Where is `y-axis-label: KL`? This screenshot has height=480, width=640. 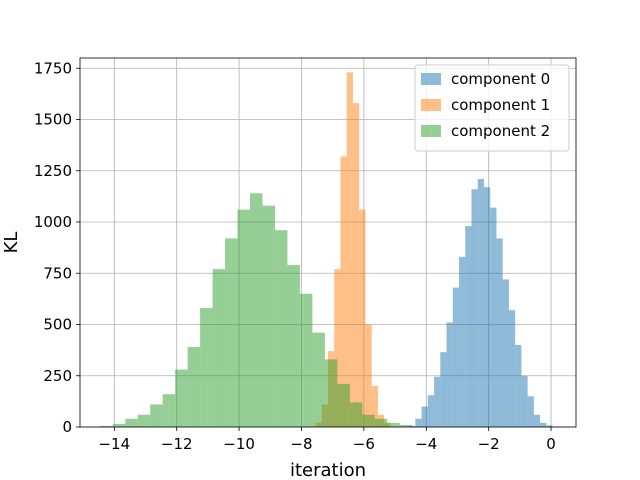 y-axis-label: KL is located at coordinates (11, 243).